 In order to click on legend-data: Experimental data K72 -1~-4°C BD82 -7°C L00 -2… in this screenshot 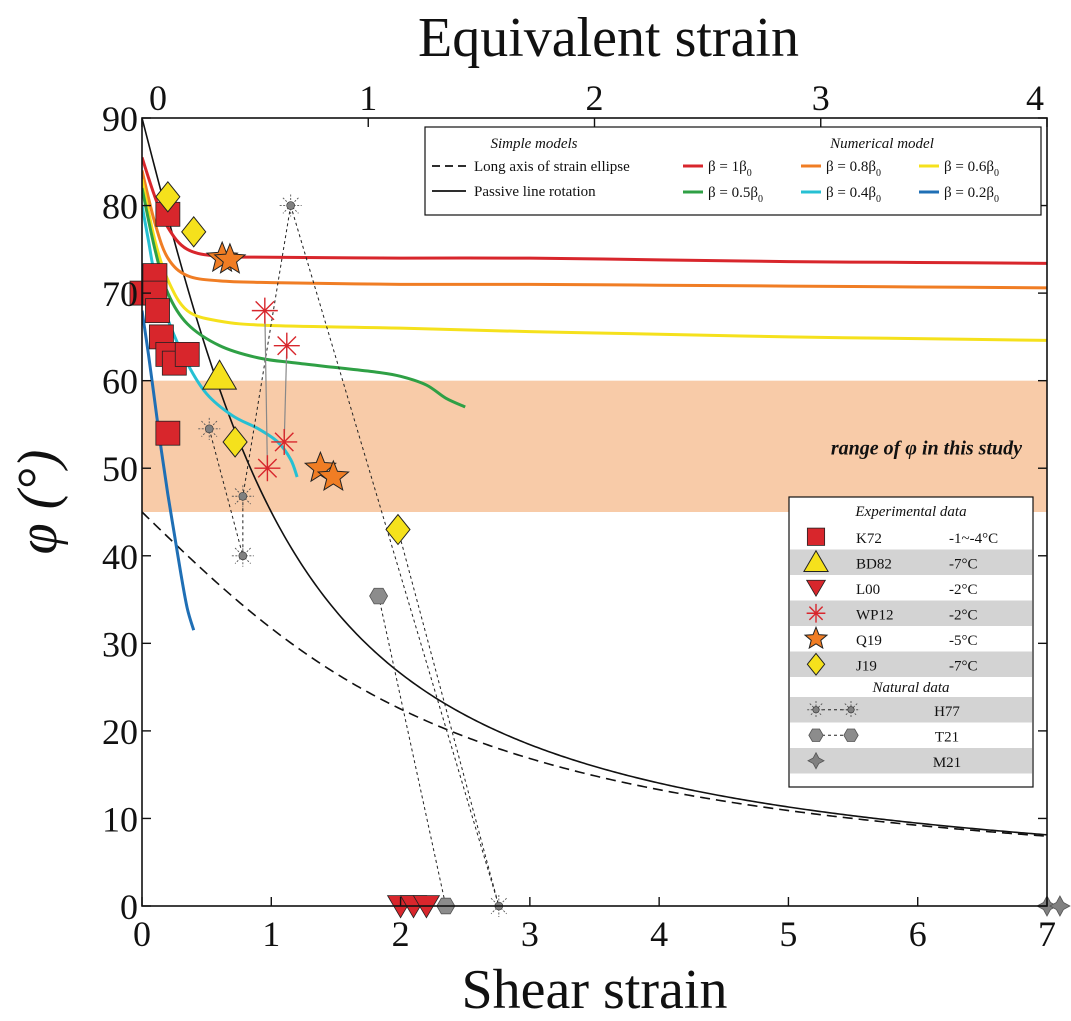, I will do `click(911, 642)`.